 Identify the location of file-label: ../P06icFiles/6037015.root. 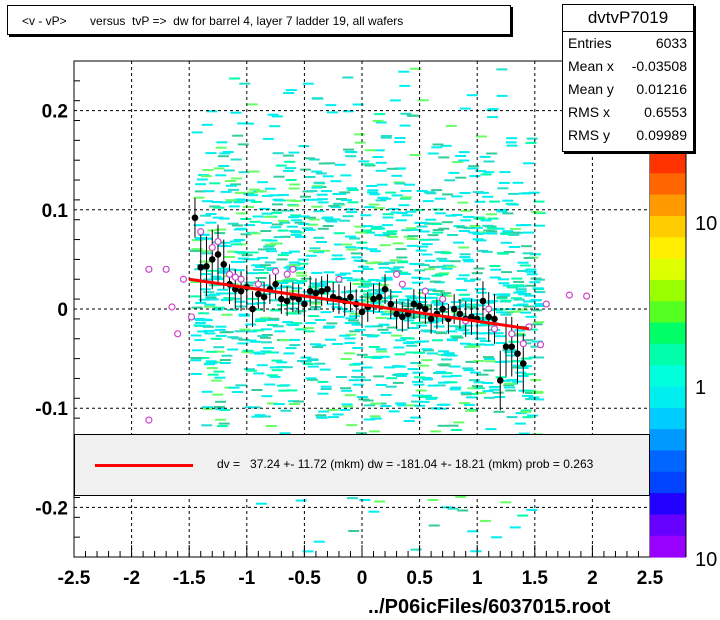
(489, 607).